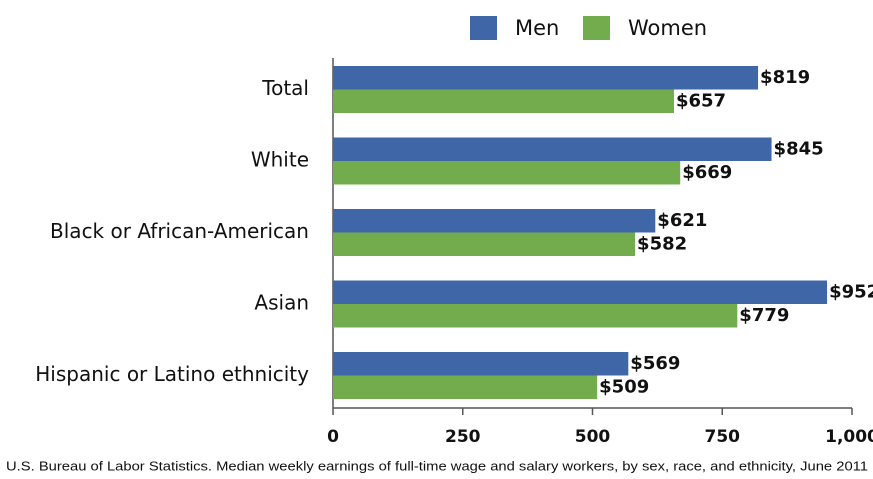 Image resolution: width=873 pixels, height=479 pixels. I want to click on value-label: $657, so click(701, 100).